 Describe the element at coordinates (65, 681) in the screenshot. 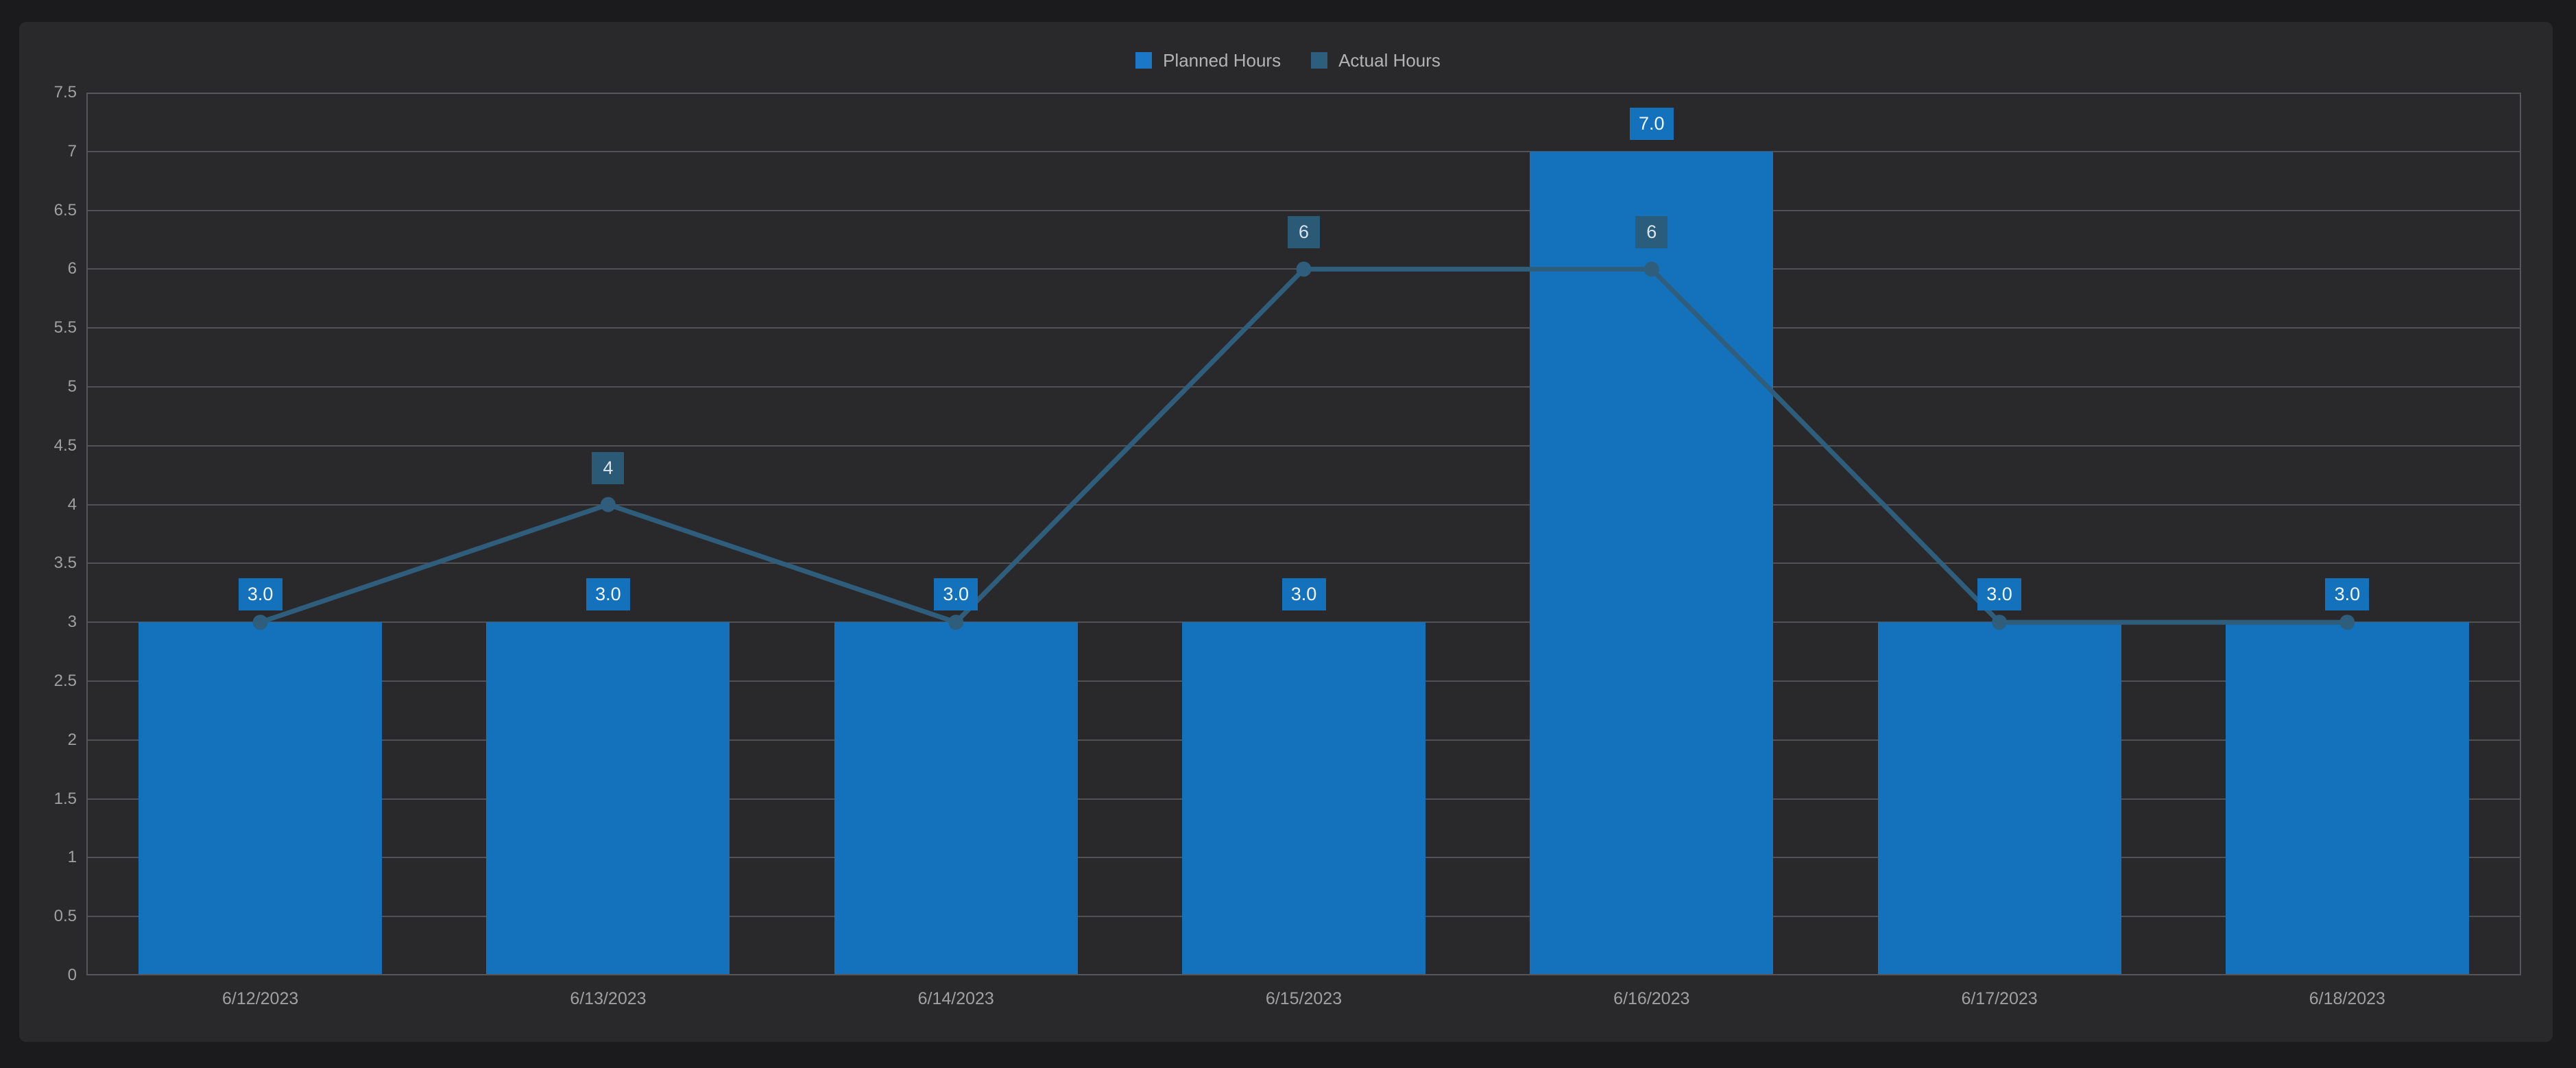

I see `y-tick-label: 2.5` at that location.